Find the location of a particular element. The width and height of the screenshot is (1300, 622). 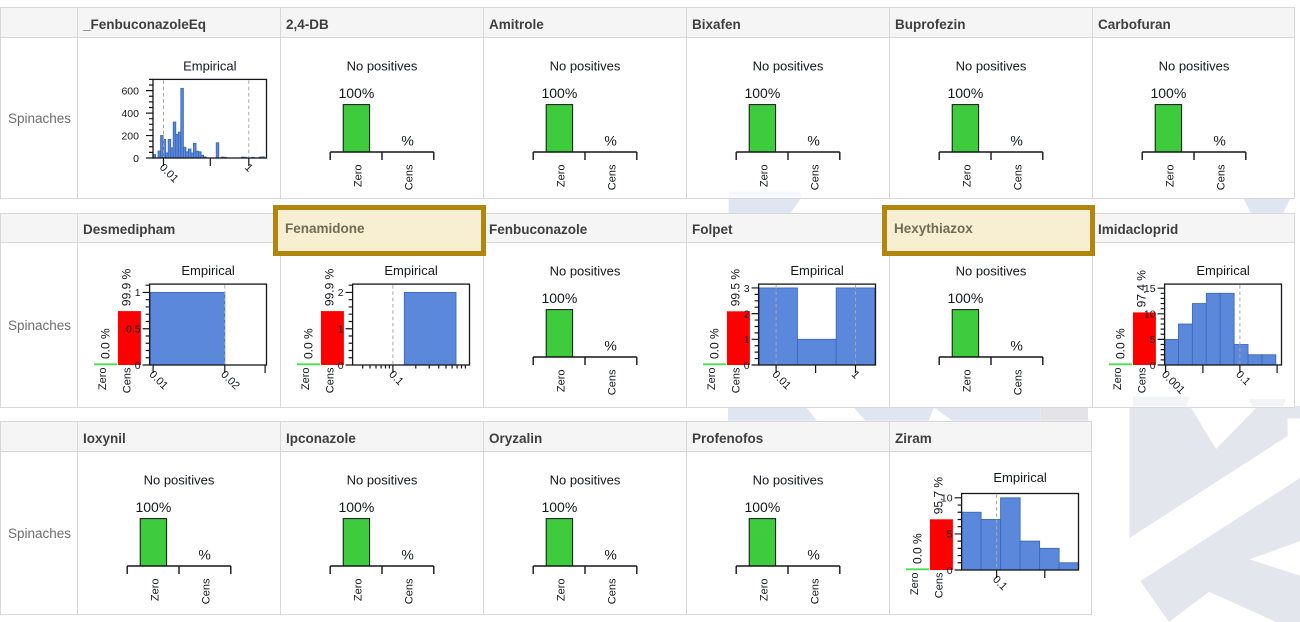

svg-text: 99.9 % is located at coordinates (330, 287).